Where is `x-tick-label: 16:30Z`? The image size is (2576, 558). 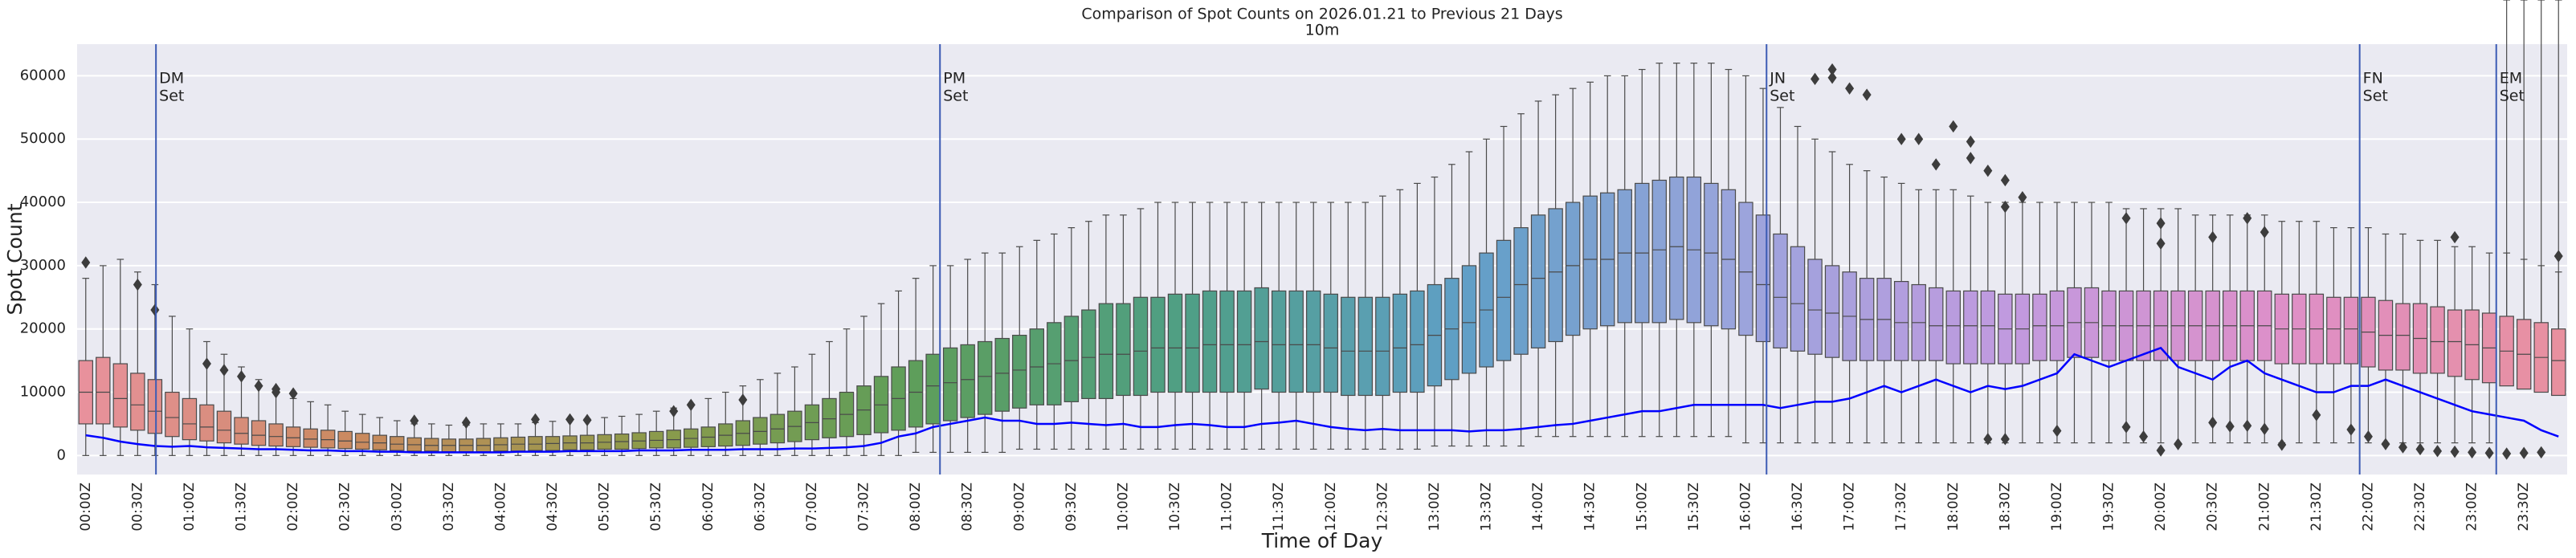 x-tick-label: 16:30Z is located at coordinates (1798, 507).